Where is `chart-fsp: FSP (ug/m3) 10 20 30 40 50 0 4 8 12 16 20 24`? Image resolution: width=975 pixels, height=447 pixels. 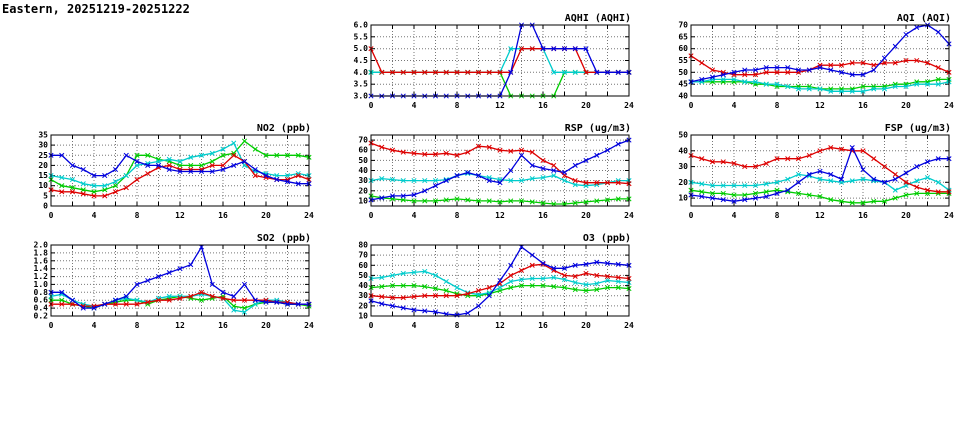
chart-fsp: FSP (ug/m3) 10 20 30 40 50 0 4 8 12 16 20 24 is located at coordinates (810, 172).